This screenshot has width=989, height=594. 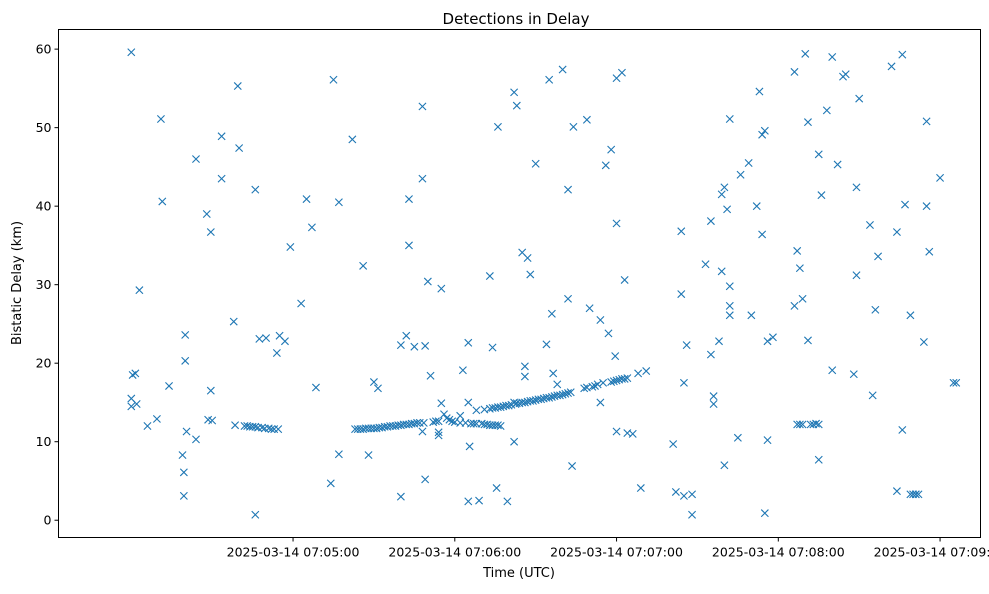 I want to click on y-tick-label: 10, so click(x=44, y=441).